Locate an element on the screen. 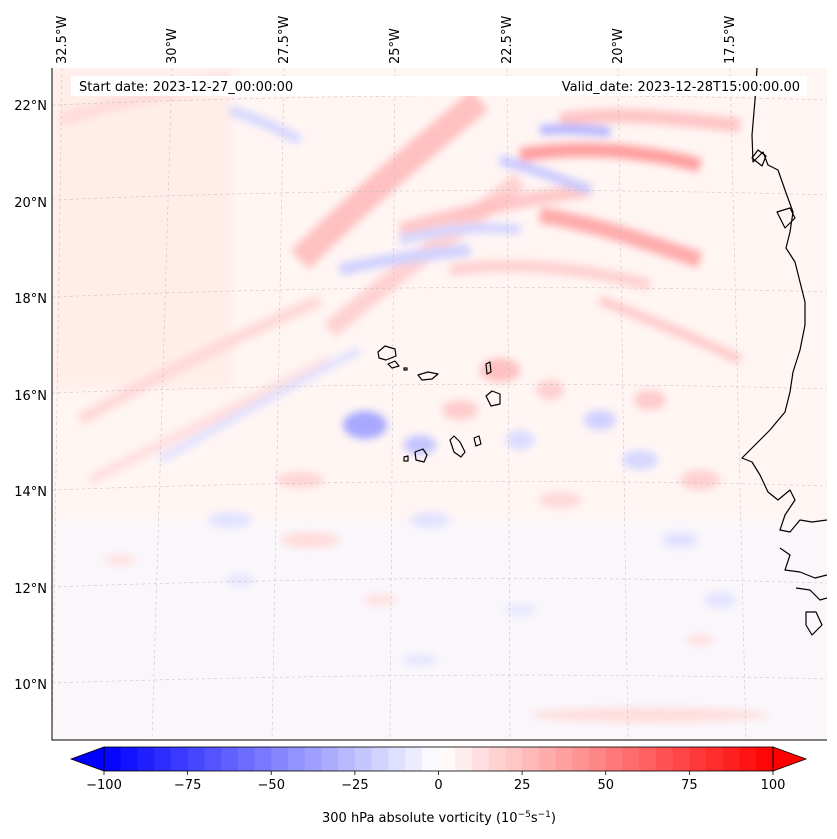 The height and width of the screenshot is (839, 837). valid-date-text: Valid_date: 2023-12-28T15:00:00.00 is located at coordinates (681, 87).